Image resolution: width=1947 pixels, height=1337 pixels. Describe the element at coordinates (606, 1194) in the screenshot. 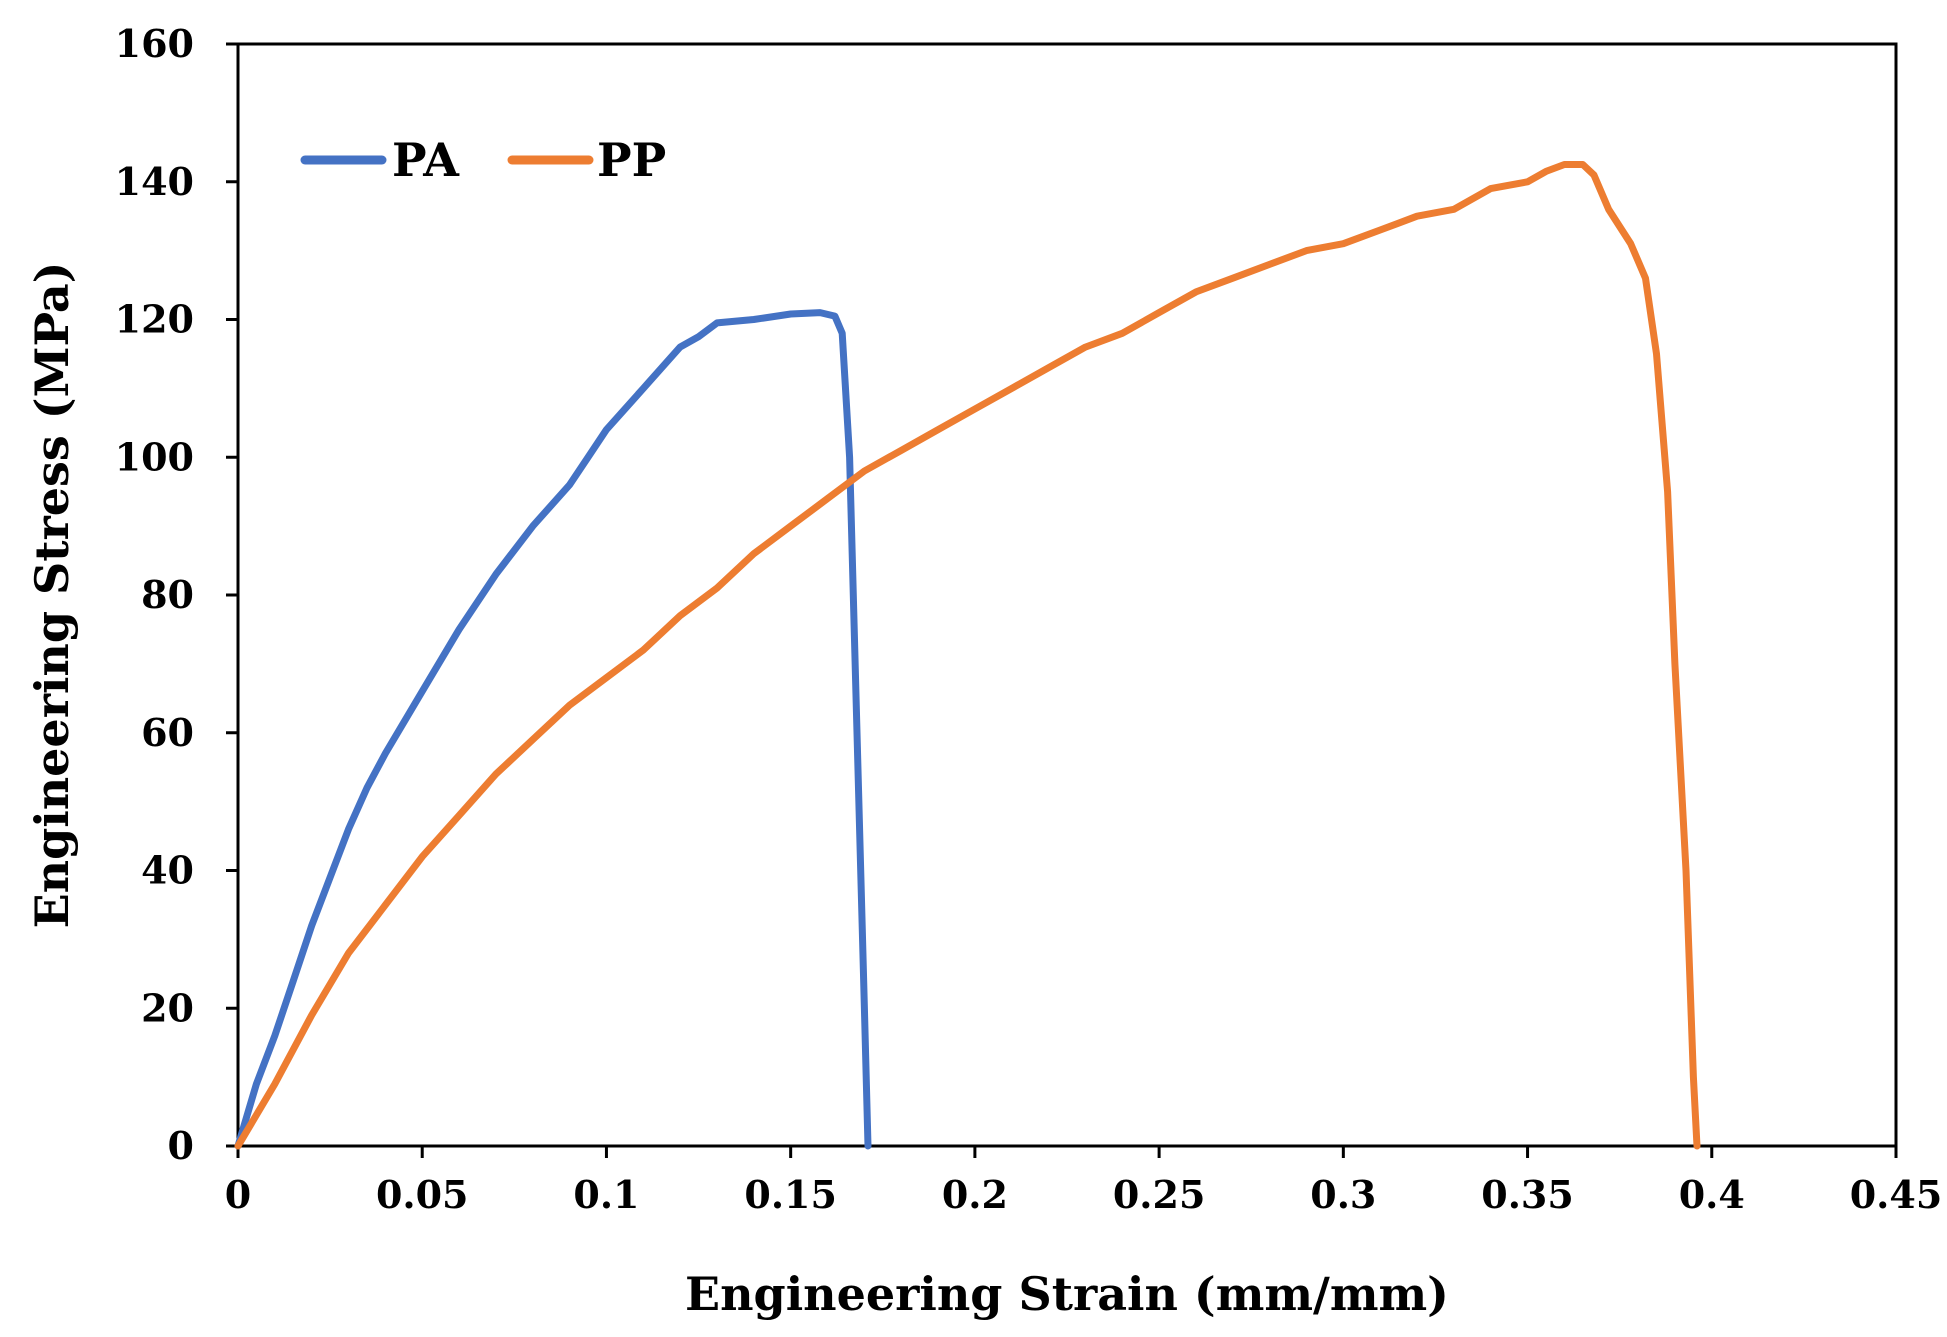

I see `x-tick-label: 0.1` at that location.